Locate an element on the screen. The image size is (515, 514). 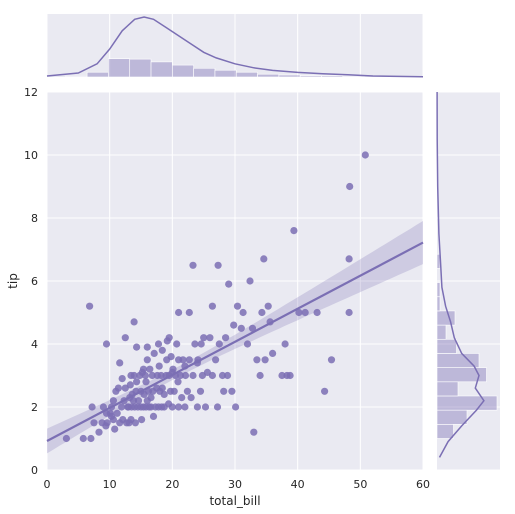
y-tick-label: 12 is located at coordinates (31, 92).